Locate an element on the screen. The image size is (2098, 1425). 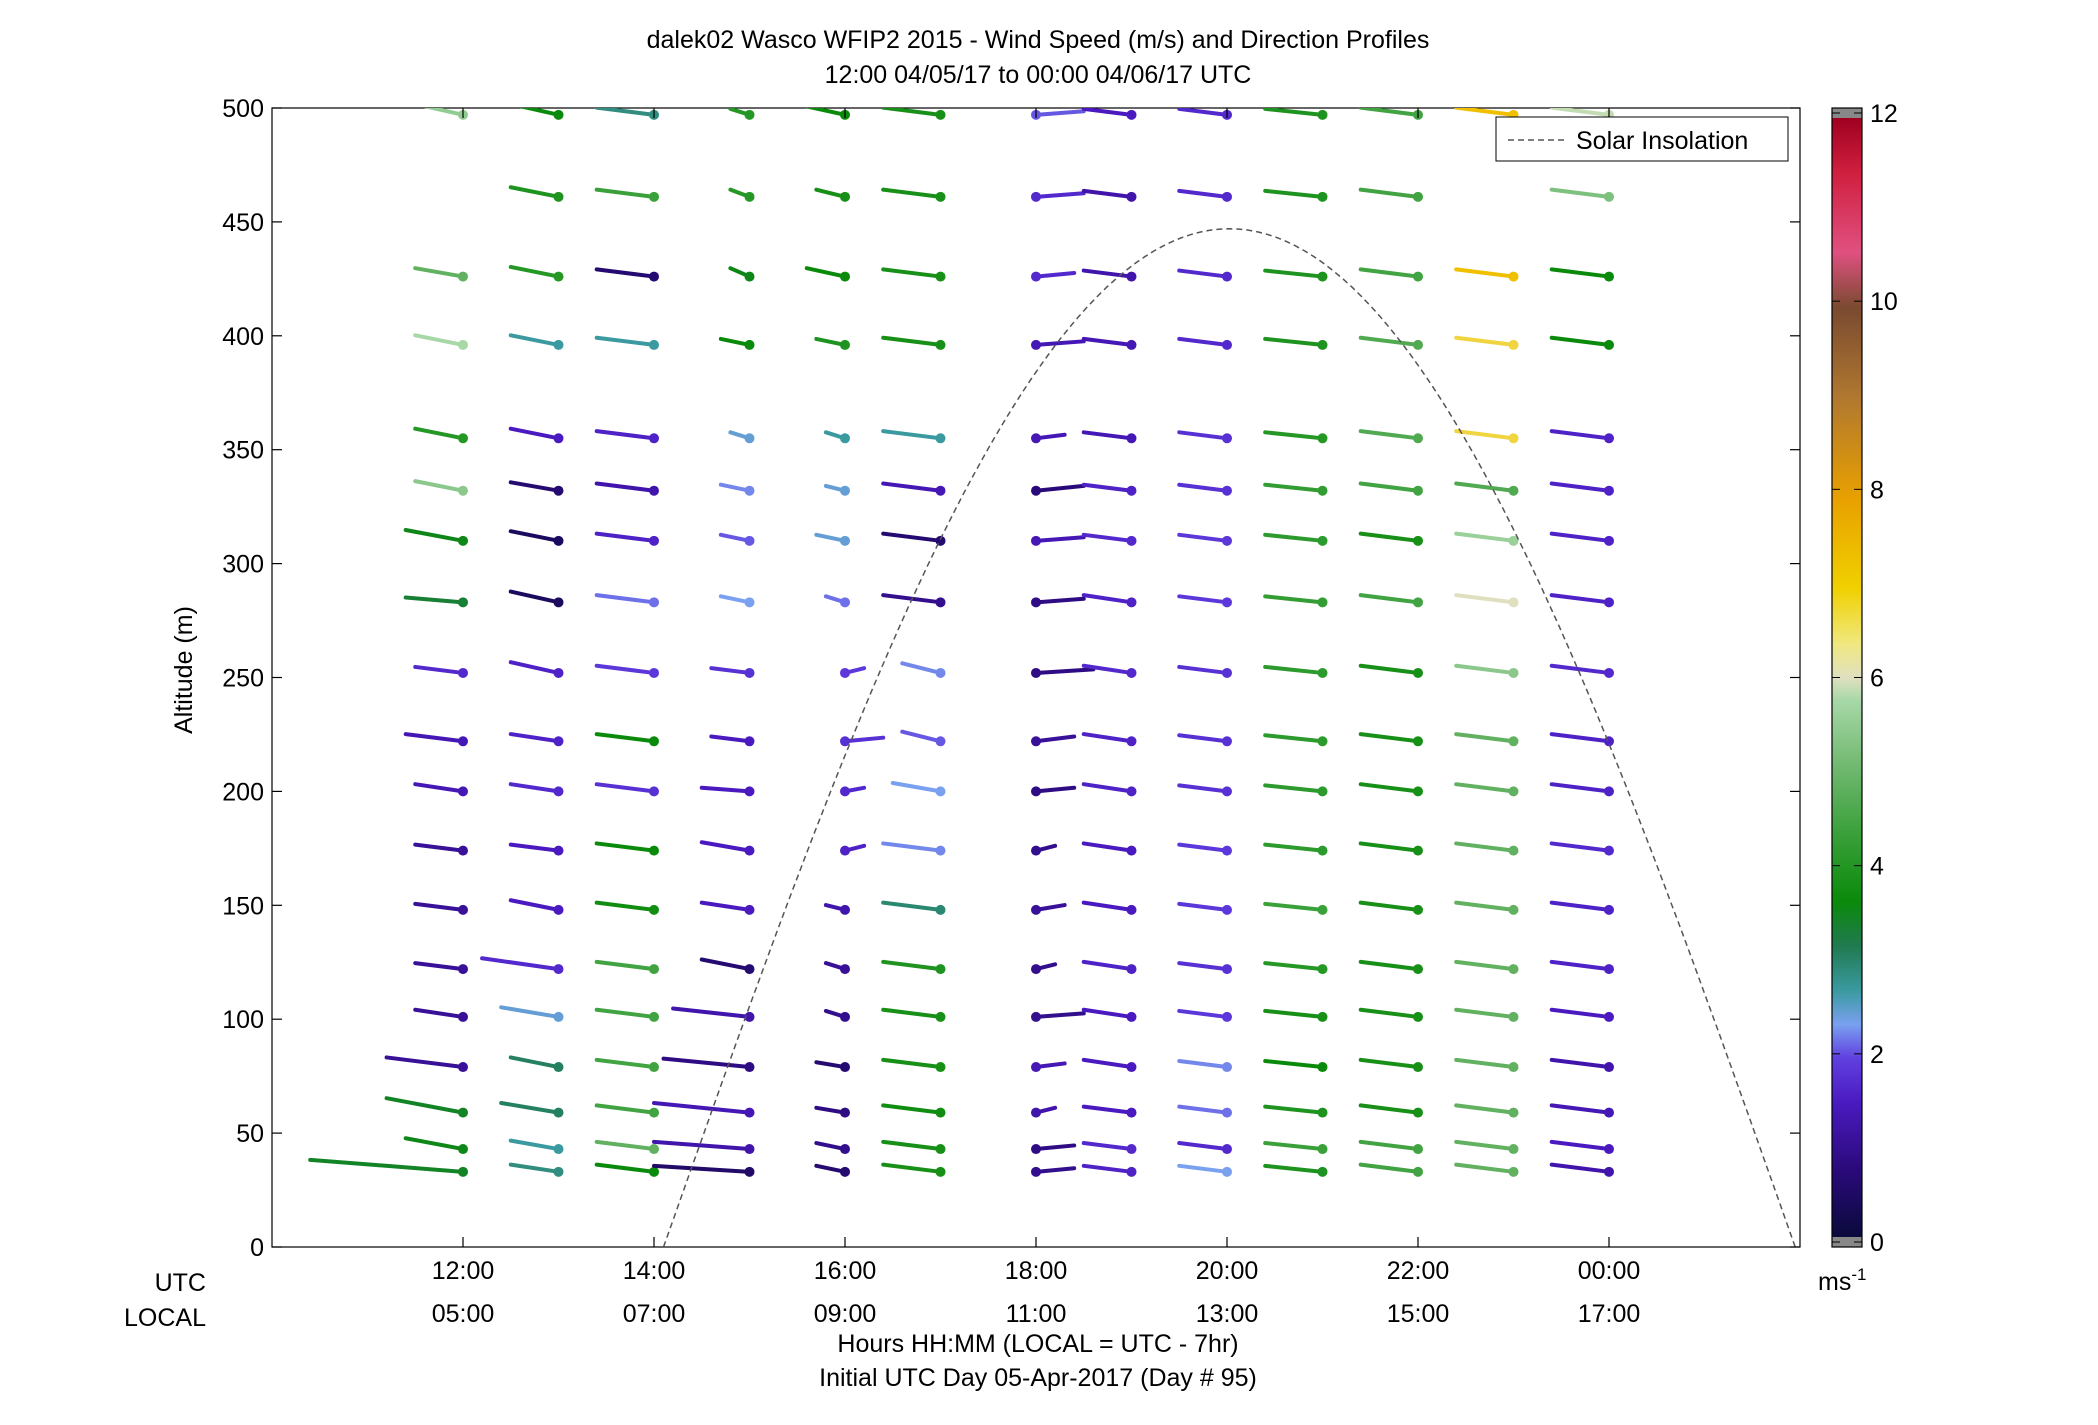
utc-row-label: UTC is located at coordinates (180, 1283).